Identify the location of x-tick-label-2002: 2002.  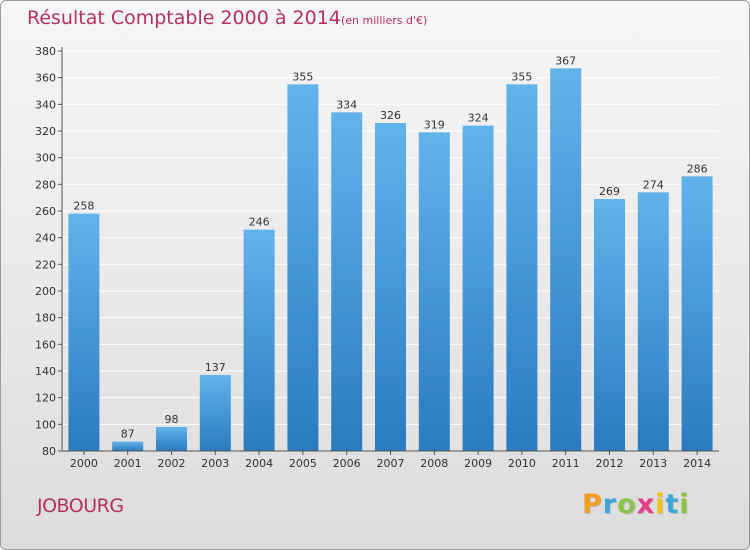
(172, 463).